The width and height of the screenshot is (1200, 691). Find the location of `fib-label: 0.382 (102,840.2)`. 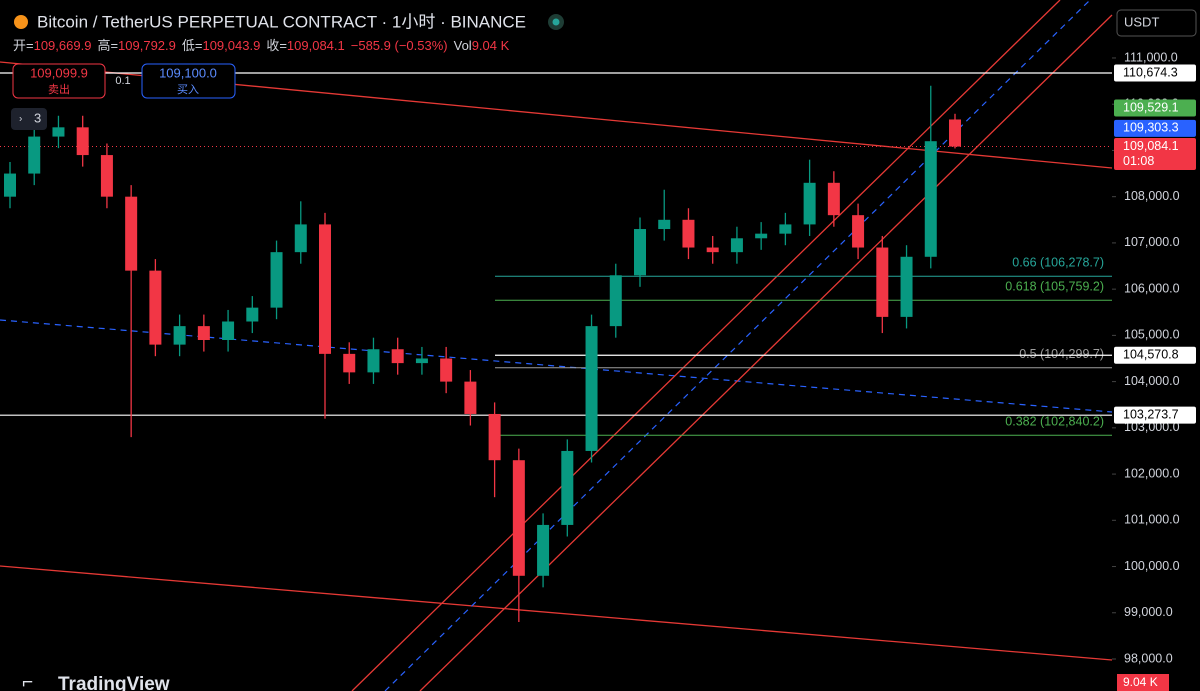

fib-label: 0.382 (102,840.2) is located at coordinates (1054, 422).